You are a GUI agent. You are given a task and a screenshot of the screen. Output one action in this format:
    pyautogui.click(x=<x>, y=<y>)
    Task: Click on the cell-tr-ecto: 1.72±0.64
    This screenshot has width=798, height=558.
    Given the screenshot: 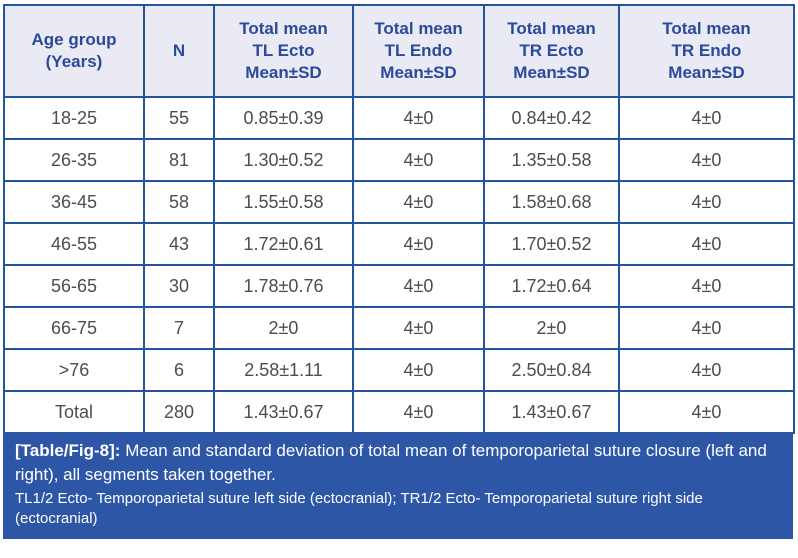 What is the action you would take?
    pyautogui.click(x=551, y=286)
    